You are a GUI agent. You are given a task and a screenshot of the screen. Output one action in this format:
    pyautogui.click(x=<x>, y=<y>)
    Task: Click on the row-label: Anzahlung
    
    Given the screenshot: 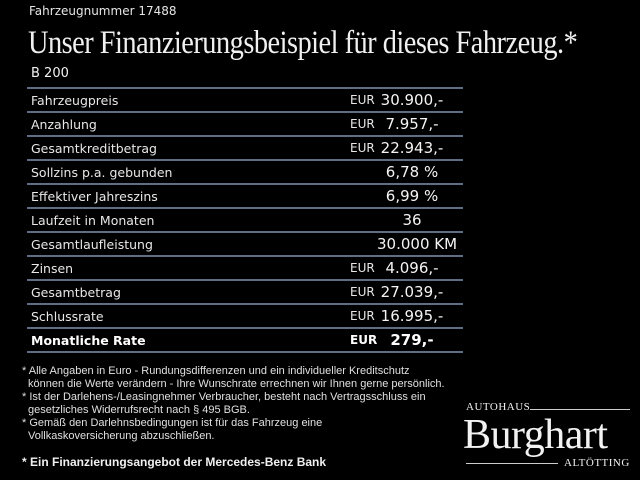 What is the action you would take?
    pyautogui.click(x=64, y=124)
    